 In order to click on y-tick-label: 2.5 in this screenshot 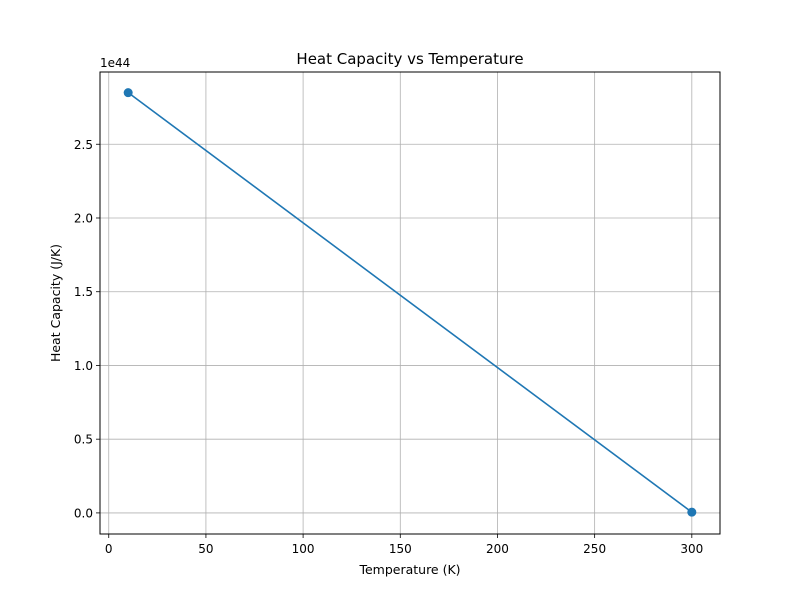, I will do `click(83, 145)`.